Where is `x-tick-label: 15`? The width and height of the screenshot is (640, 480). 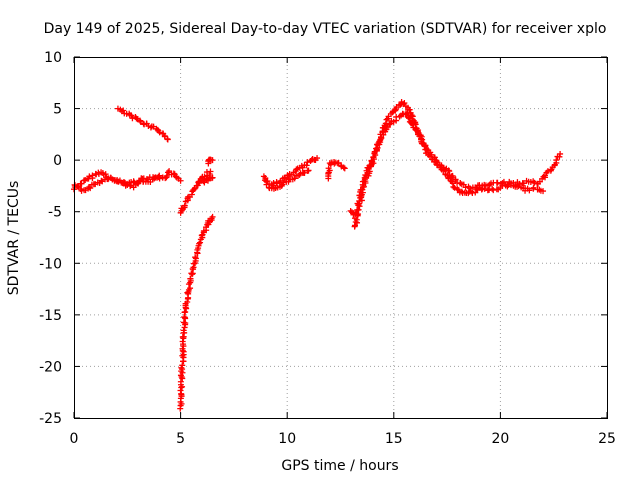
x-tick-label: 15 is located at coordinates (394, 439).